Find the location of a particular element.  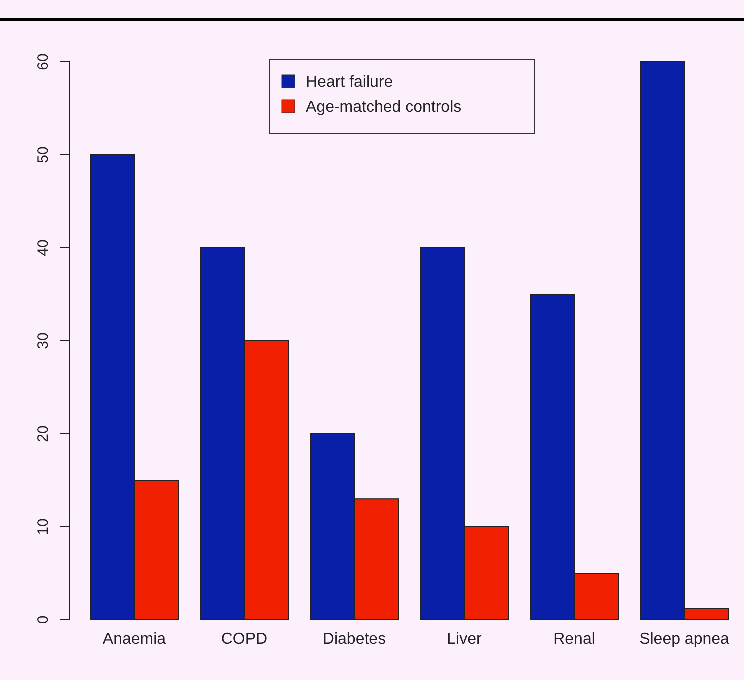

y-tick-label: 30 is located at coordinates (43, 341).